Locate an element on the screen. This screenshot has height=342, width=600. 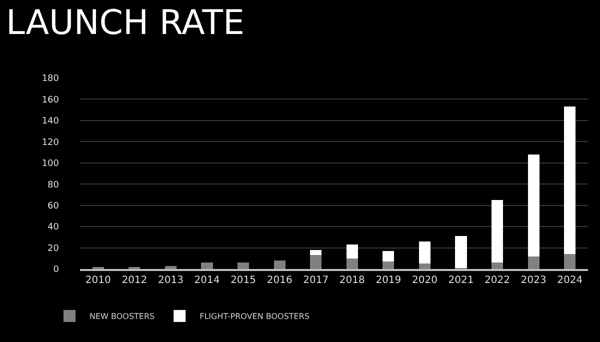
y-tick-label: 120 is located at coordinates (51, 143).